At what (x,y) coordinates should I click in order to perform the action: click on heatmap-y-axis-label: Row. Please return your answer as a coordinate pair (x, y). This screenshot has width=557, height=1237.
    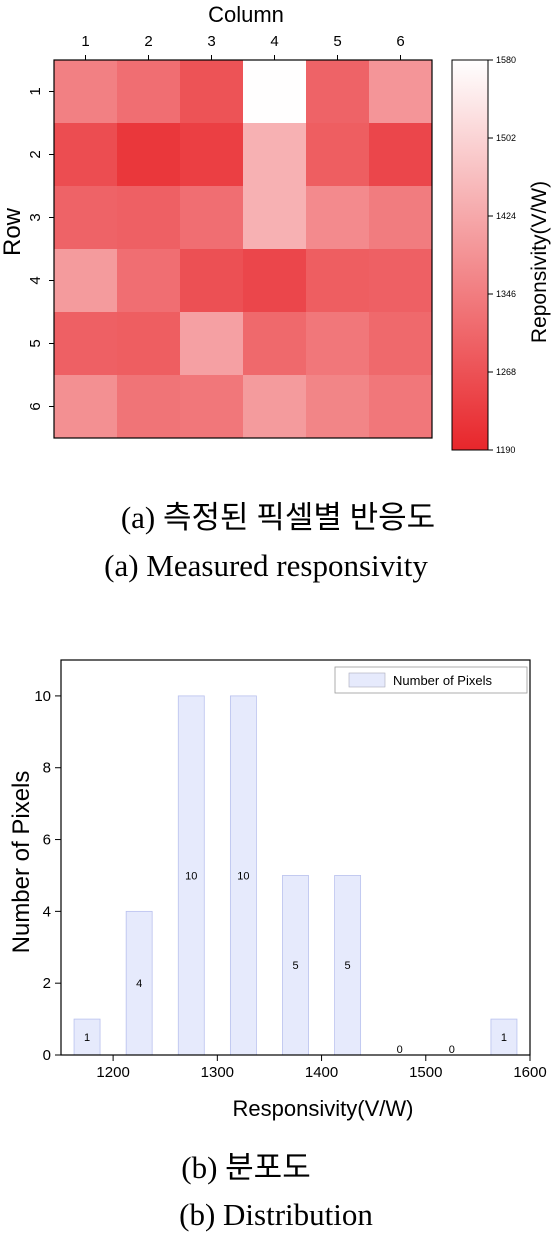
    Looking at the image, I should click on (13, 231).